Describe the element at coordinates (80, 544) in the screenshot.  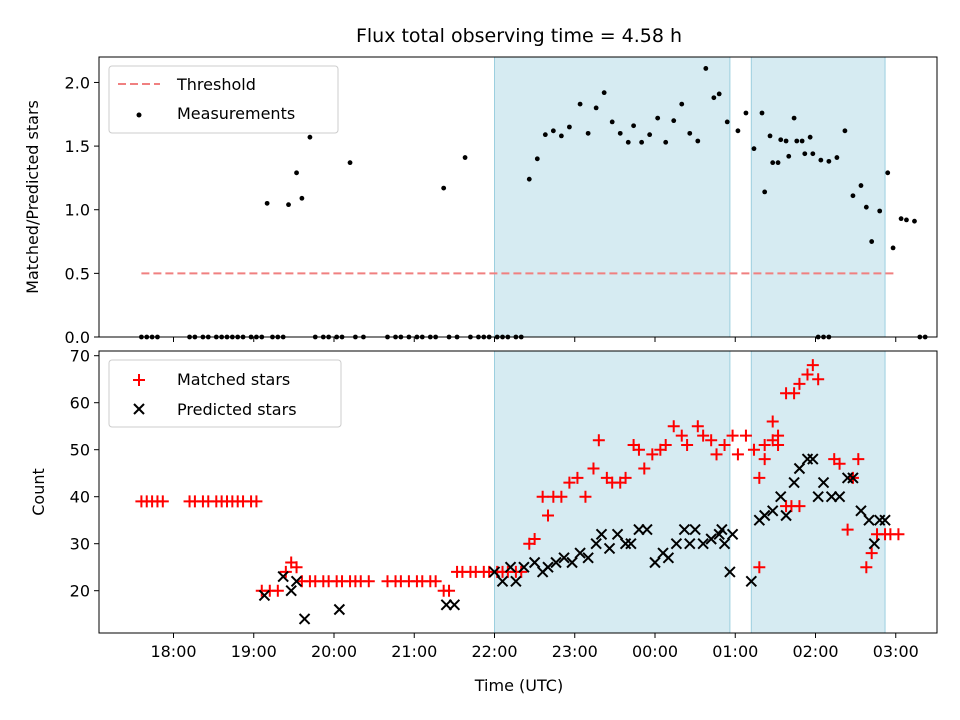
I see `y-tick-label: 30` at that location.